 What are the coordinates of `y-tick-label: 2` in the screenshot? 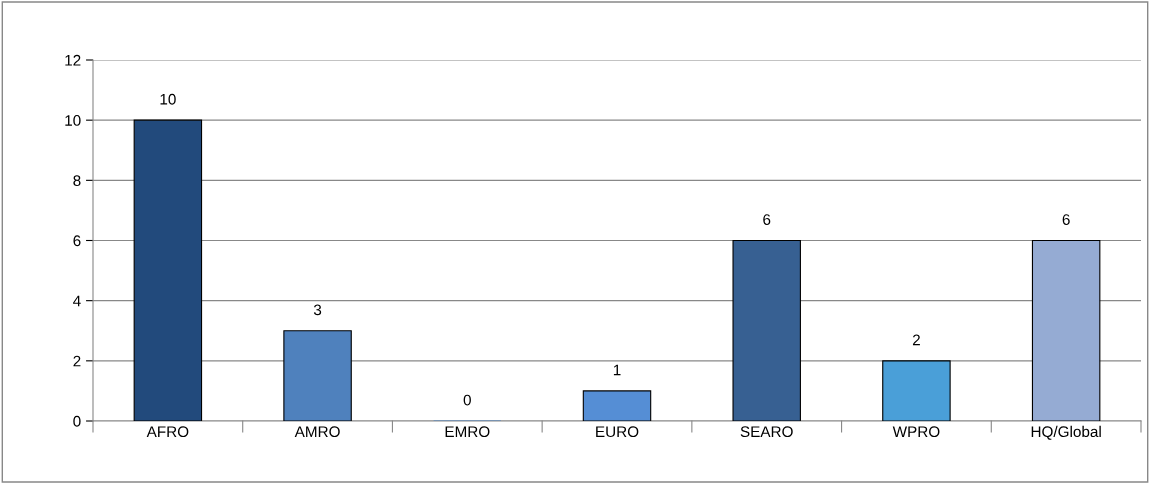 It's located at (77, 361).